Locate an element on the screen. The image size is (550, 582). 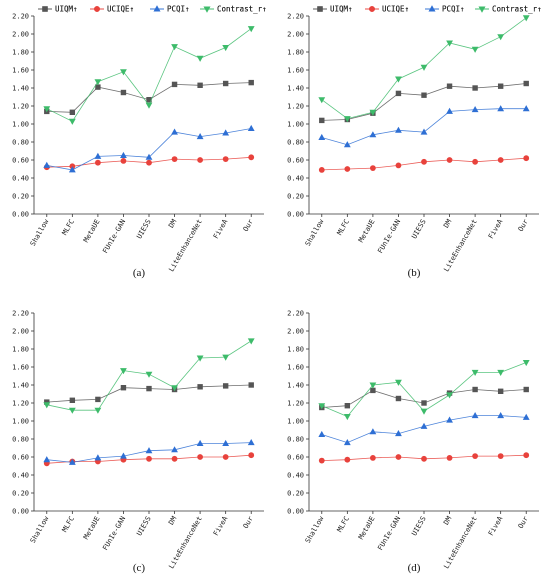
data-point-uciqe-shallow is located at coordinates (321, 460).